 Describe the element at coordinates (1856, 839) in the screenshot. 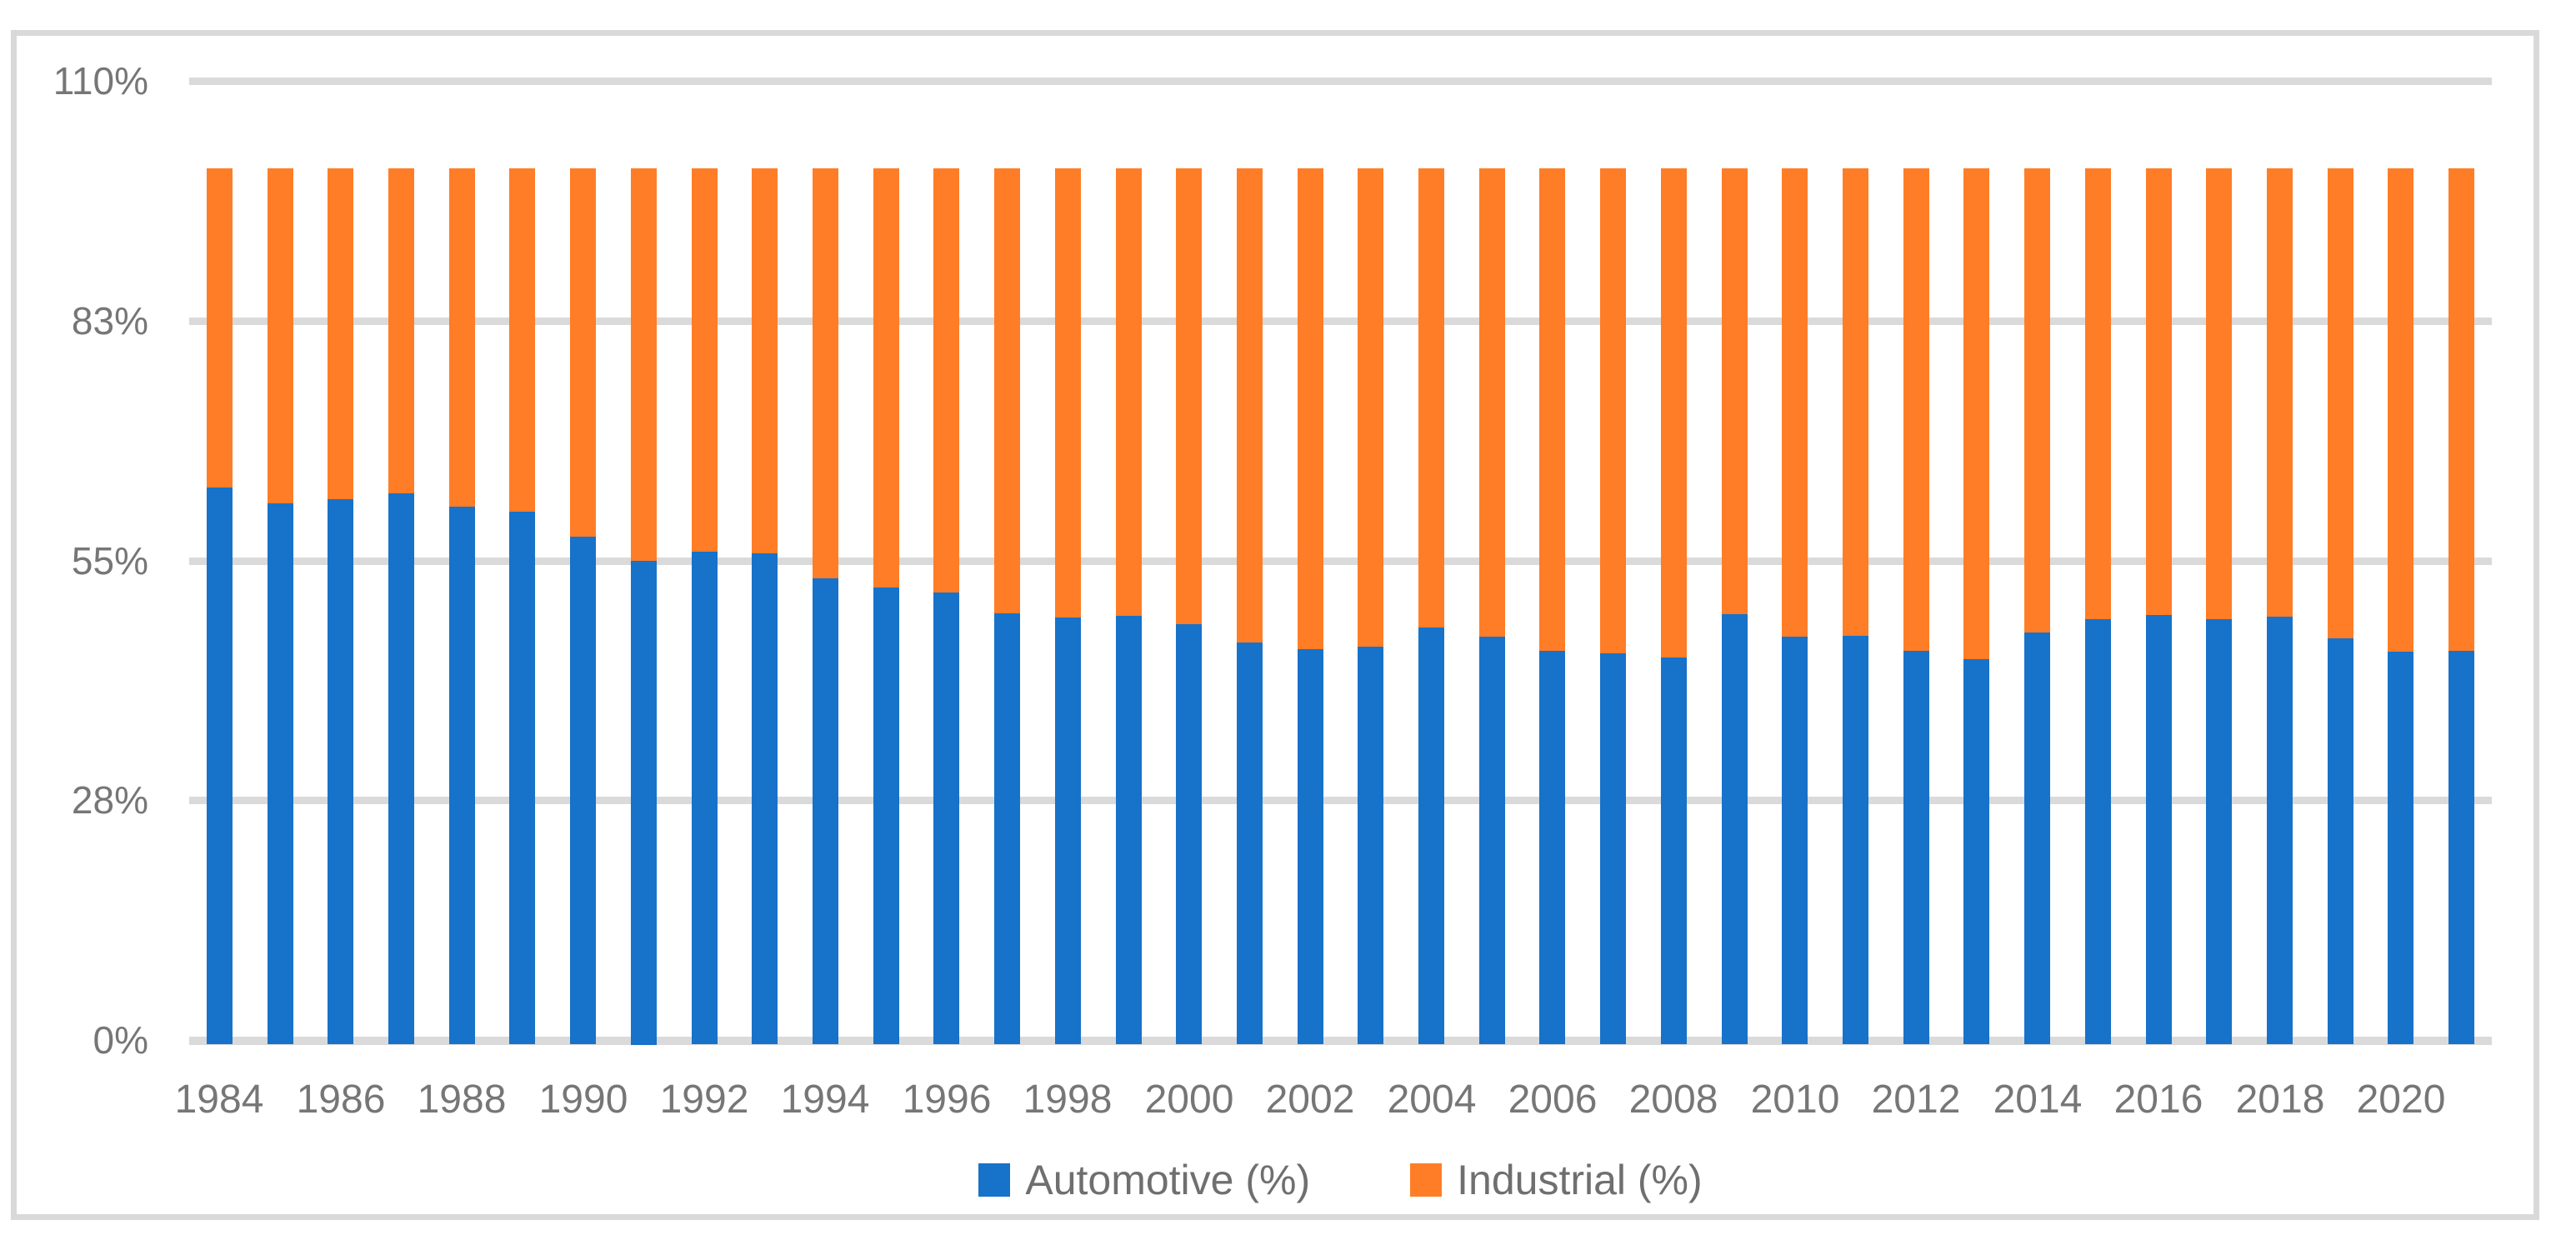

I see `bar-2011-automotive` at that location.